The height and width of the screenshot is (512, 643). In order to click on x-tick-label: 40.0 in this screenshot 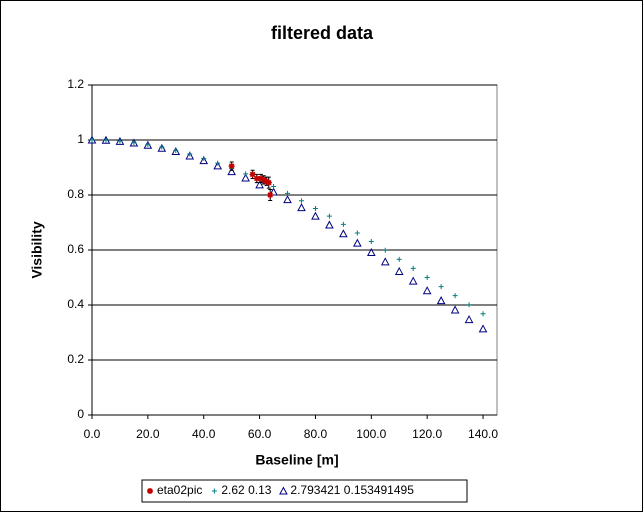, I will do `click(204, 434)`.